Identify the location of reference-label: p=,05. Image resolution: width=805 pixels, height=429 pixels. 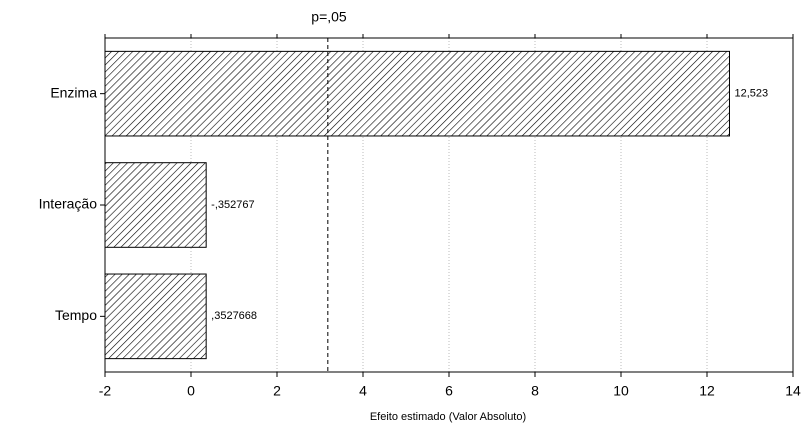
(329, 17).